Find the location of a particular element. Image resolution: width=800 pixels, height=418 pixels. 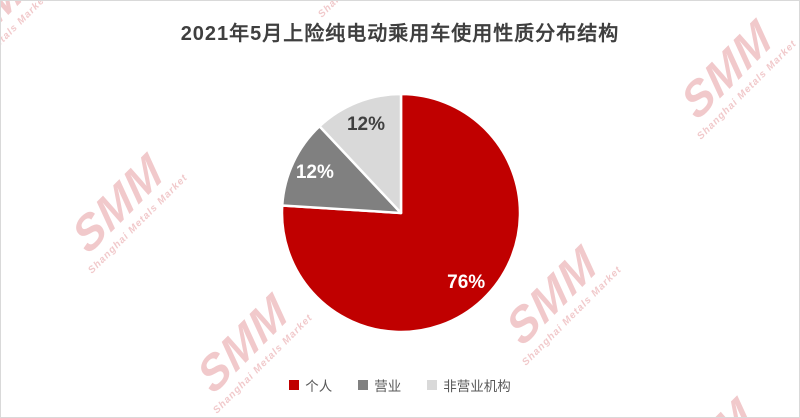

legend-swatch-personal is located at coordinates (294, 385).